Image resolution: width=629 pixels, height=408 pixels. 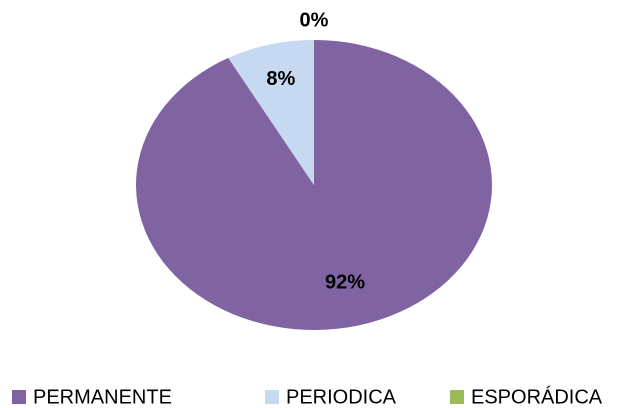 I want to click on data-label: 0%, so click(x=314, y=20).